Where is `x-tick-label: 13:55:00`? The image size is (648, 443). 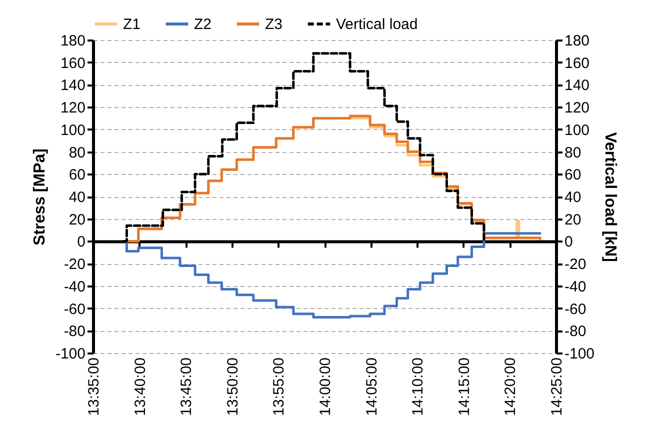 x-tick-label: 13:55:00 is located at coordinates (279, 387).